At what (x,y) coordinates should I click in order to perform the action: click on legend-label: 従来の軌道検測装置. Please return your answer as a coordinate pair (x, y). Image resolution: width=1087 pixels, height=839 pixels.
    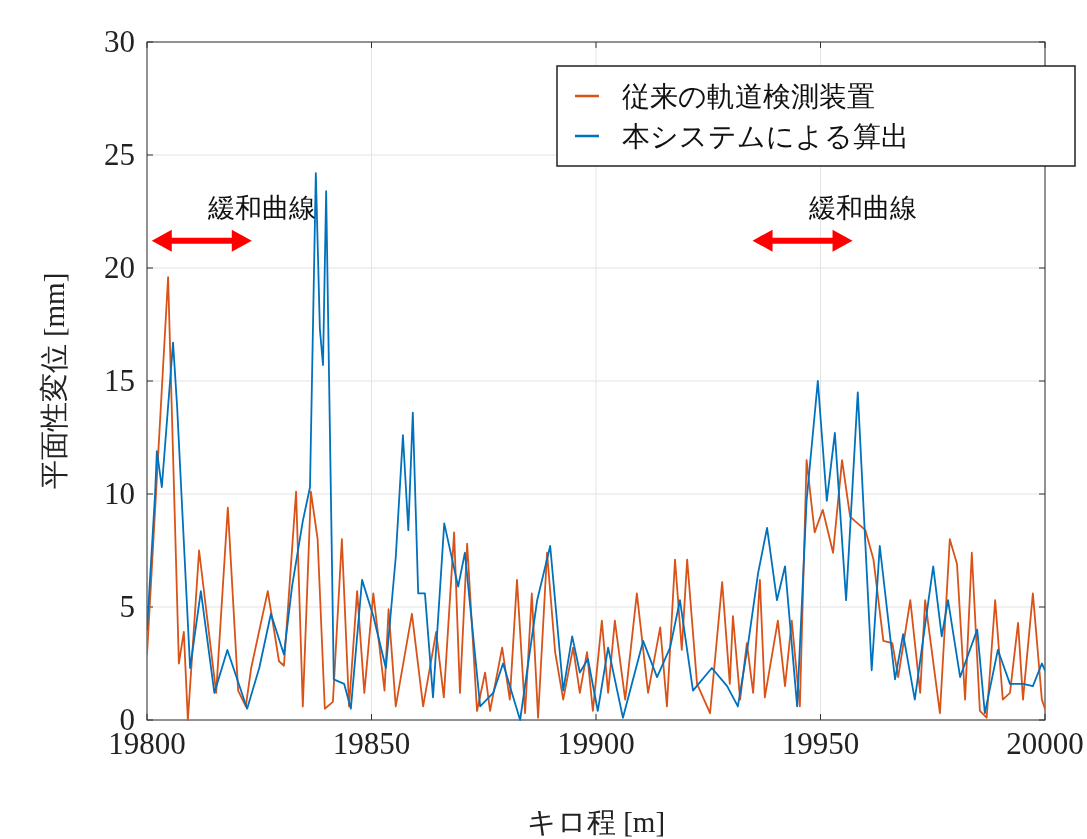
    Looking at the image, I should click on (748, 96).